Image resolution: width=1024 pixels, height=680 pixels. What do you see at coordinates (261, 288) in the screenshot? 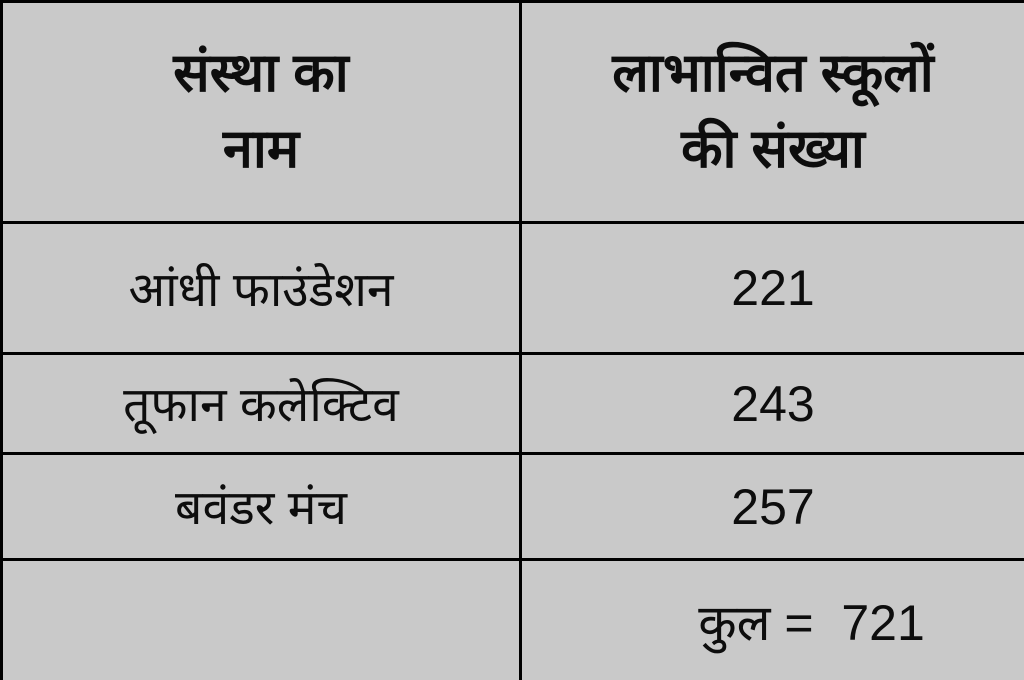
I see `organization-name-cell: आंधी फाउंडेशन` at bounding box center [261, 288].